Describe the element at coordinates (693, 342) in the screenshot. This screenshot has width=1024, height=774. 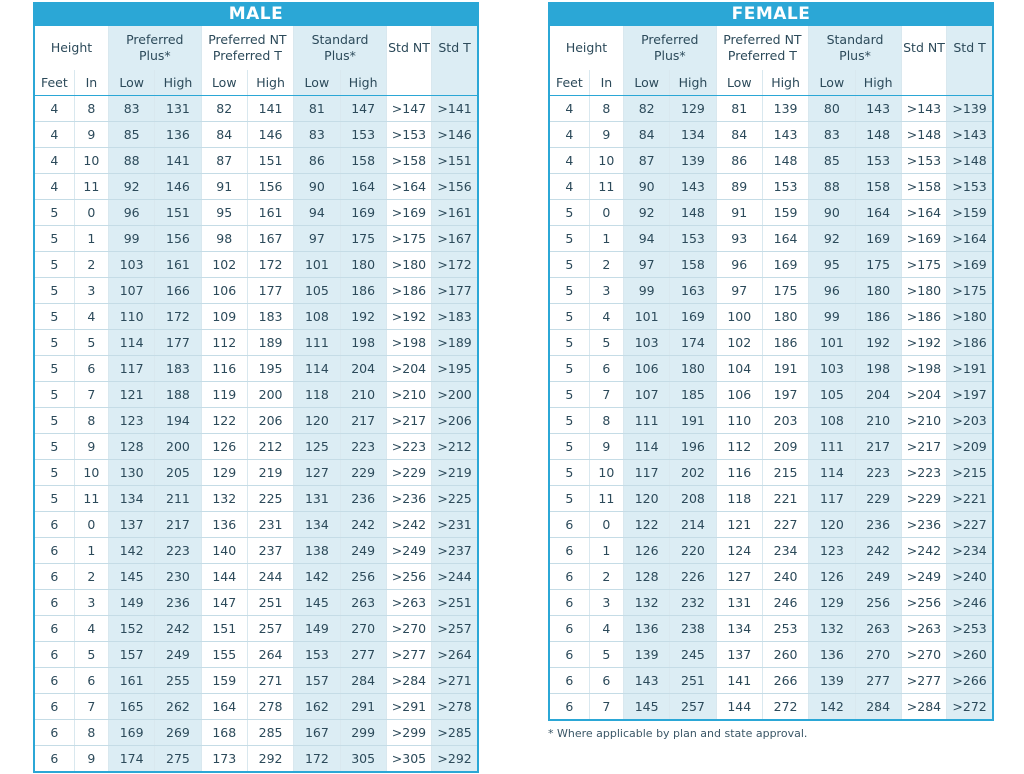
I see `table-cell: 174` at that location.